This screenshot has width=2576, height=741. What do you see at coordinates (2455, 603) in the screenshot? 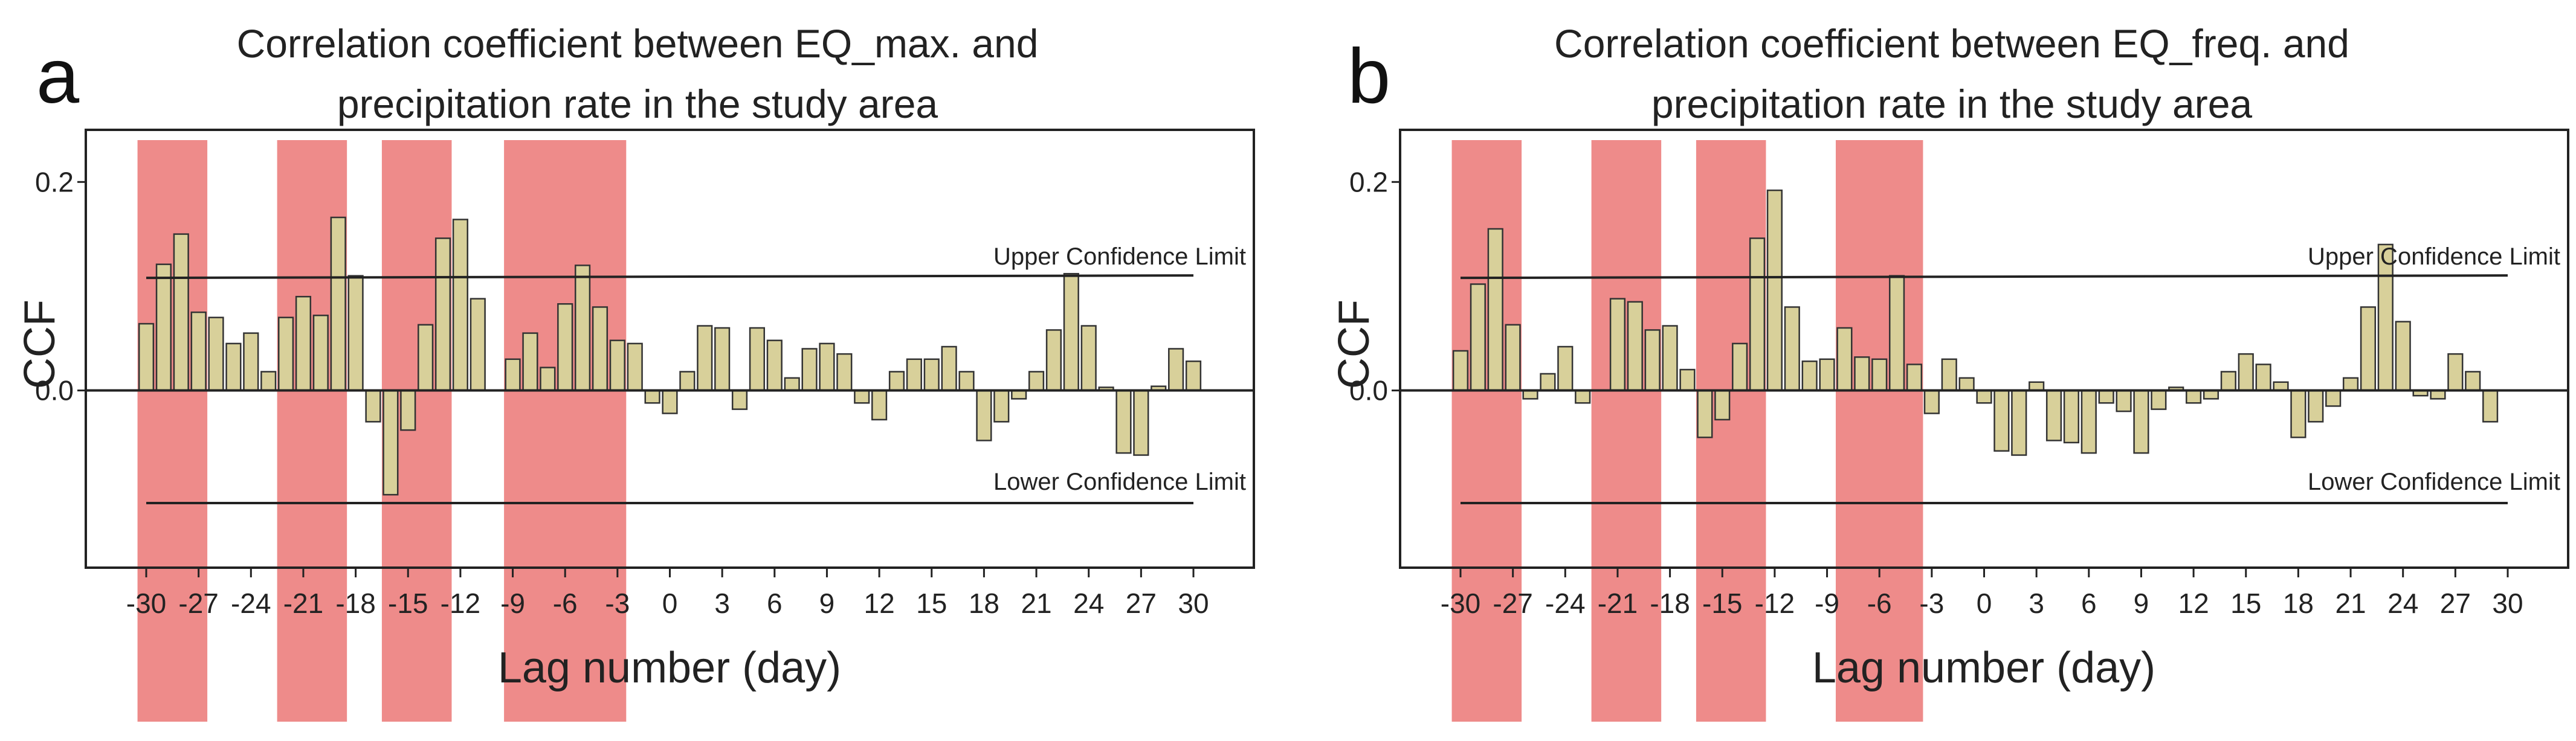
I see `x-tick-label: 27` at bounding box center [2455, 603].